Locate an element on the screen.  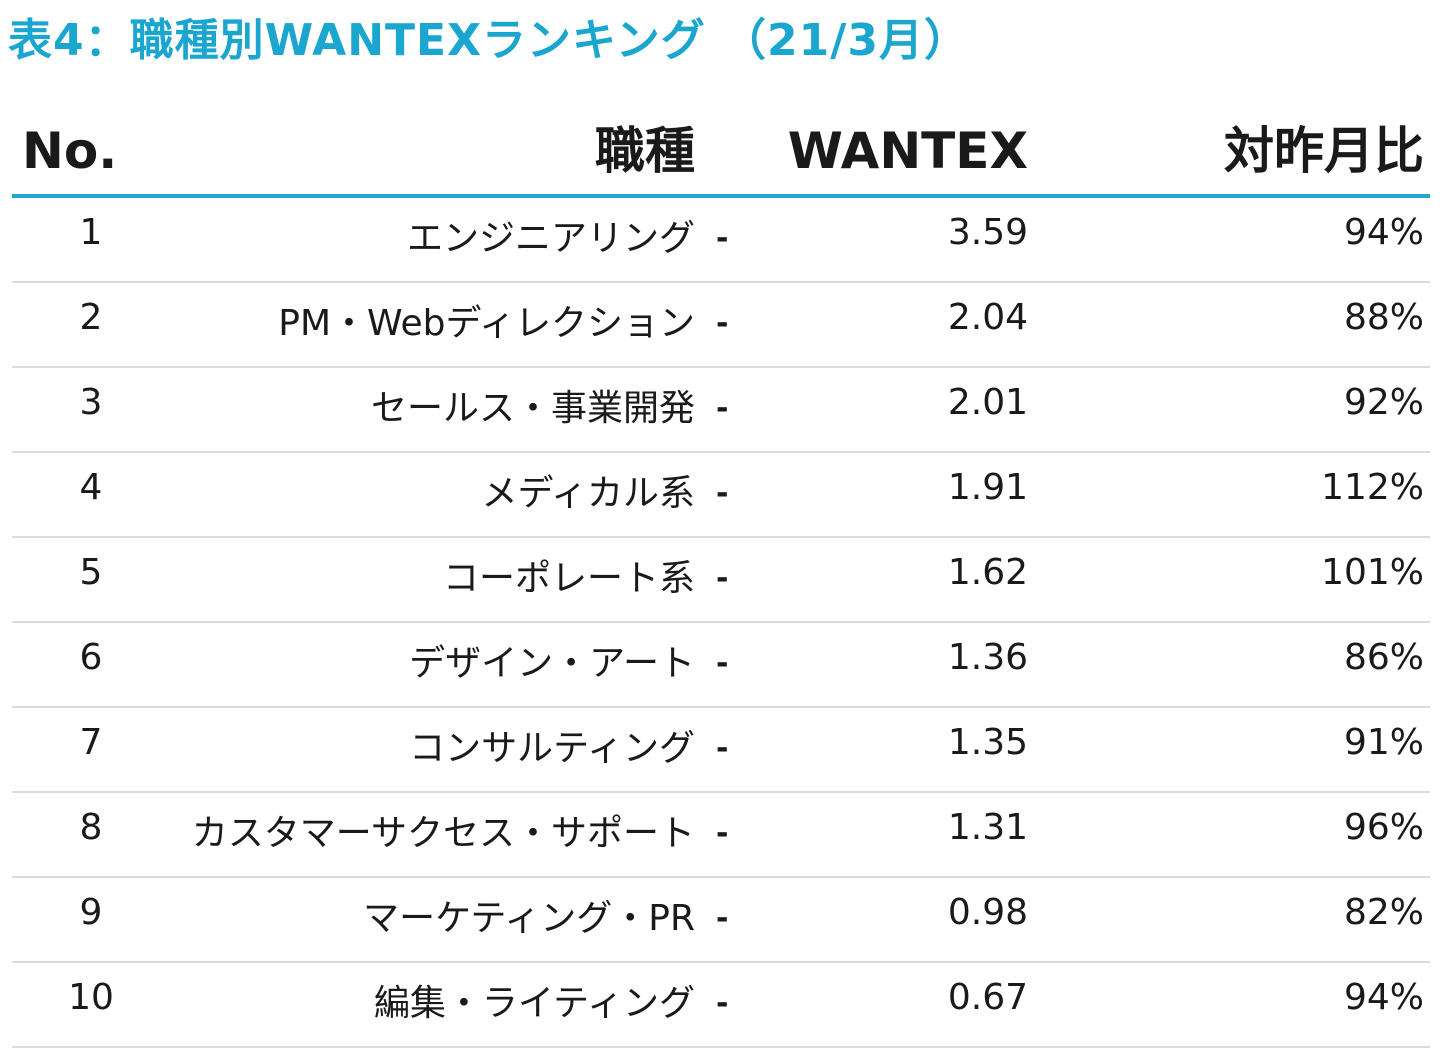
job-category: コンサルティング is located at coordinates (552, 748).